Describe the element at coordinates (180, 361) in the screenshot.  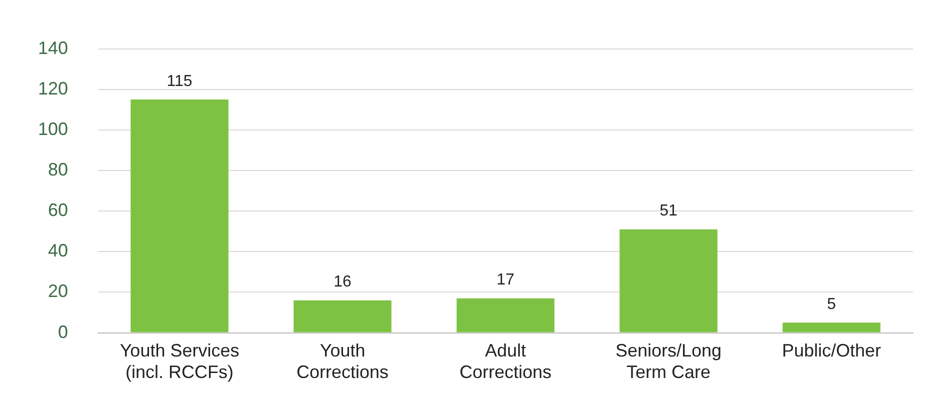
I see `x-tick-label: Youth Services (incl. RCCFs)` at that location.